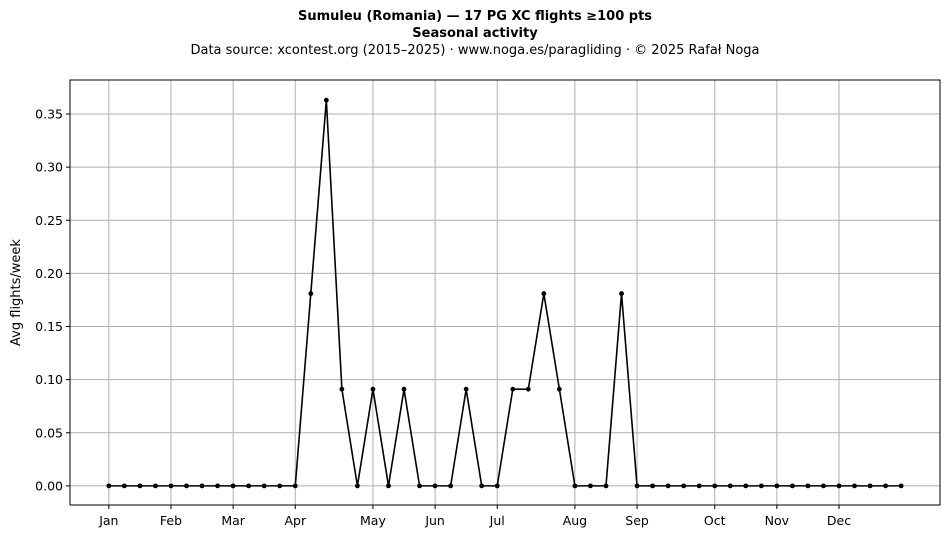  Describe the element at coordinates (49, 326) in the screenshot. I see `y-tick-label: 0.15` at that location.